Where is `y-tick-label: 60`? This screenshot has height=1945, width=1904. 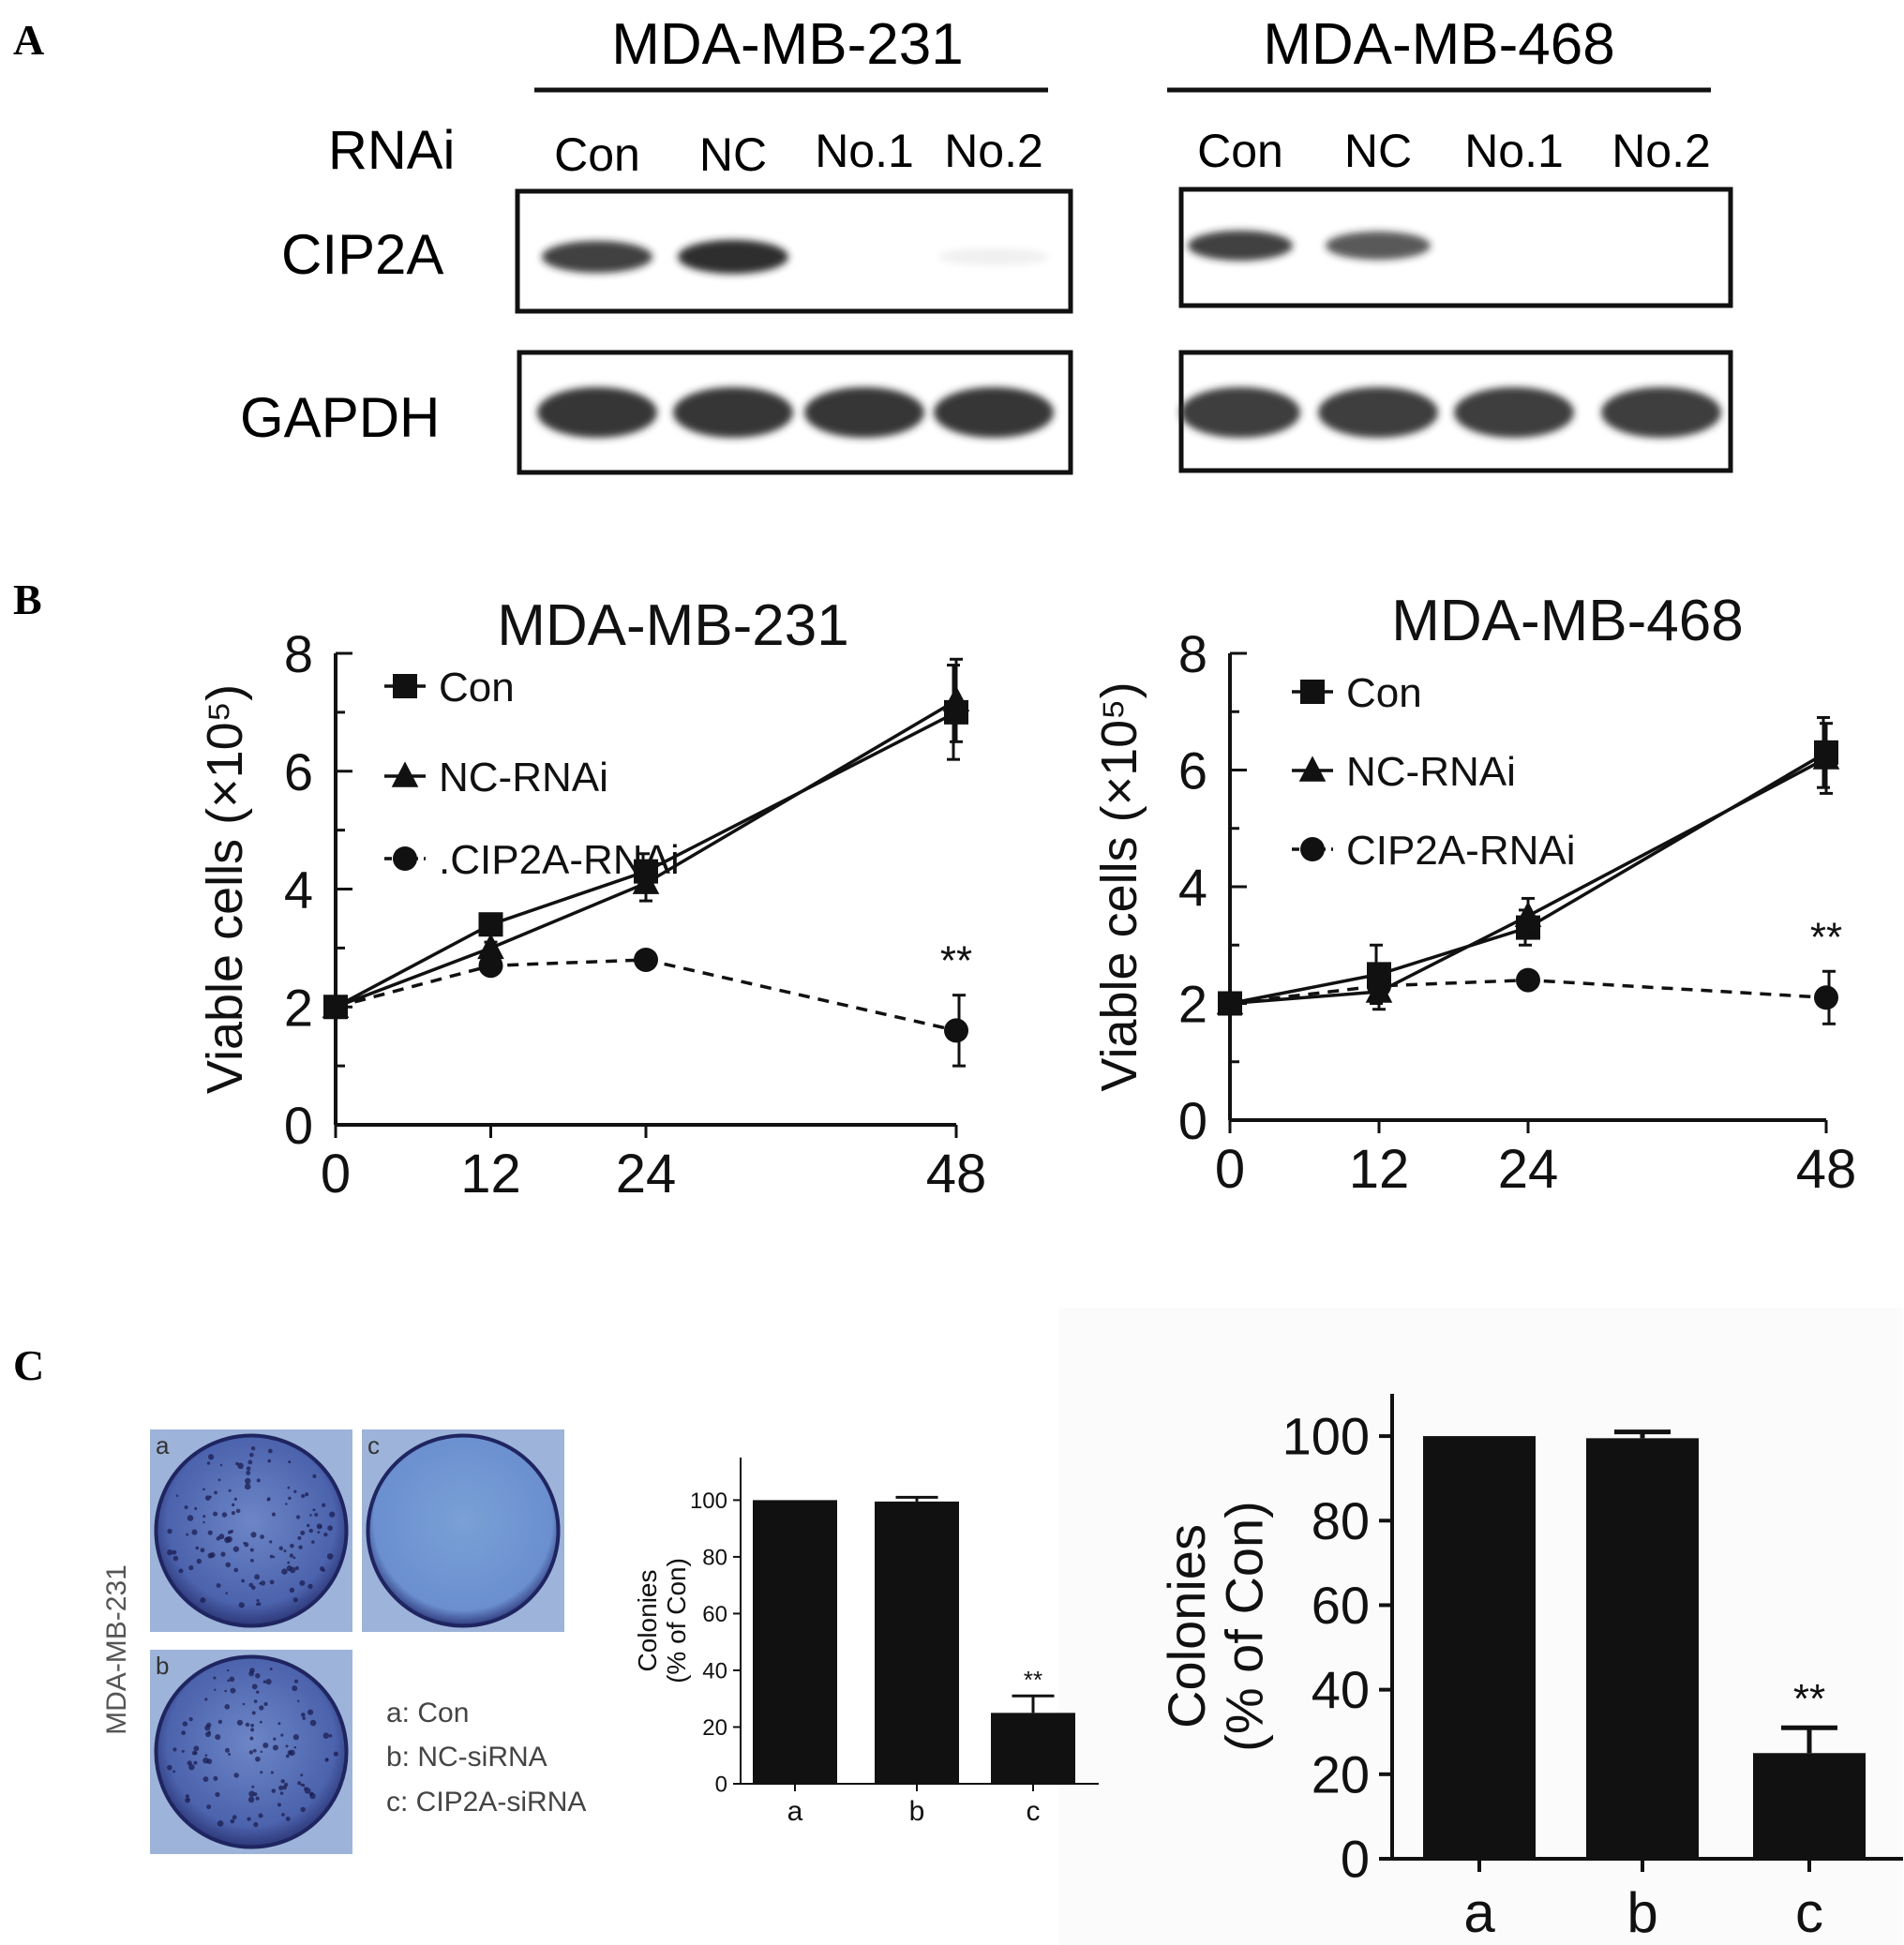
y-tick-label: 60 is located at coordinates (1341, 1605).